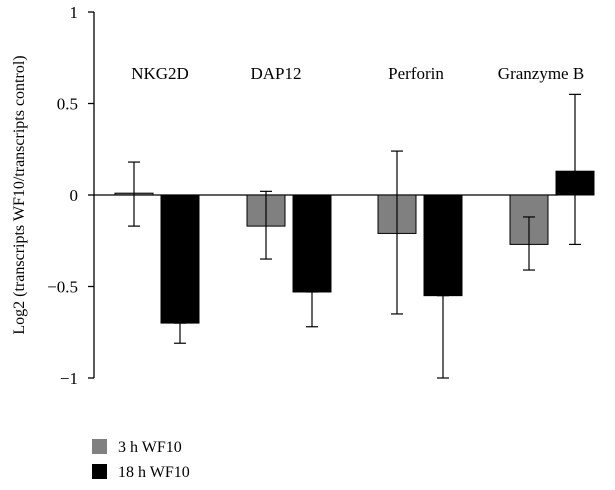  Describe the element at coordinates (141, 460) in the screenshot. I see `legend: 3 h WF10 18 h WF10` at that location.